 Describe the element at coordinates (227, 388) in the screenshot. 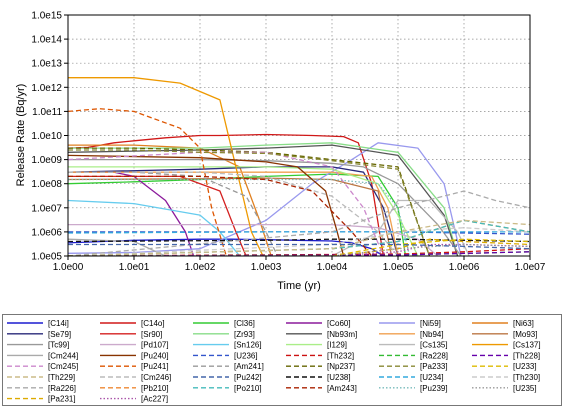

I see `legend-entry: [Po210]` at that location.